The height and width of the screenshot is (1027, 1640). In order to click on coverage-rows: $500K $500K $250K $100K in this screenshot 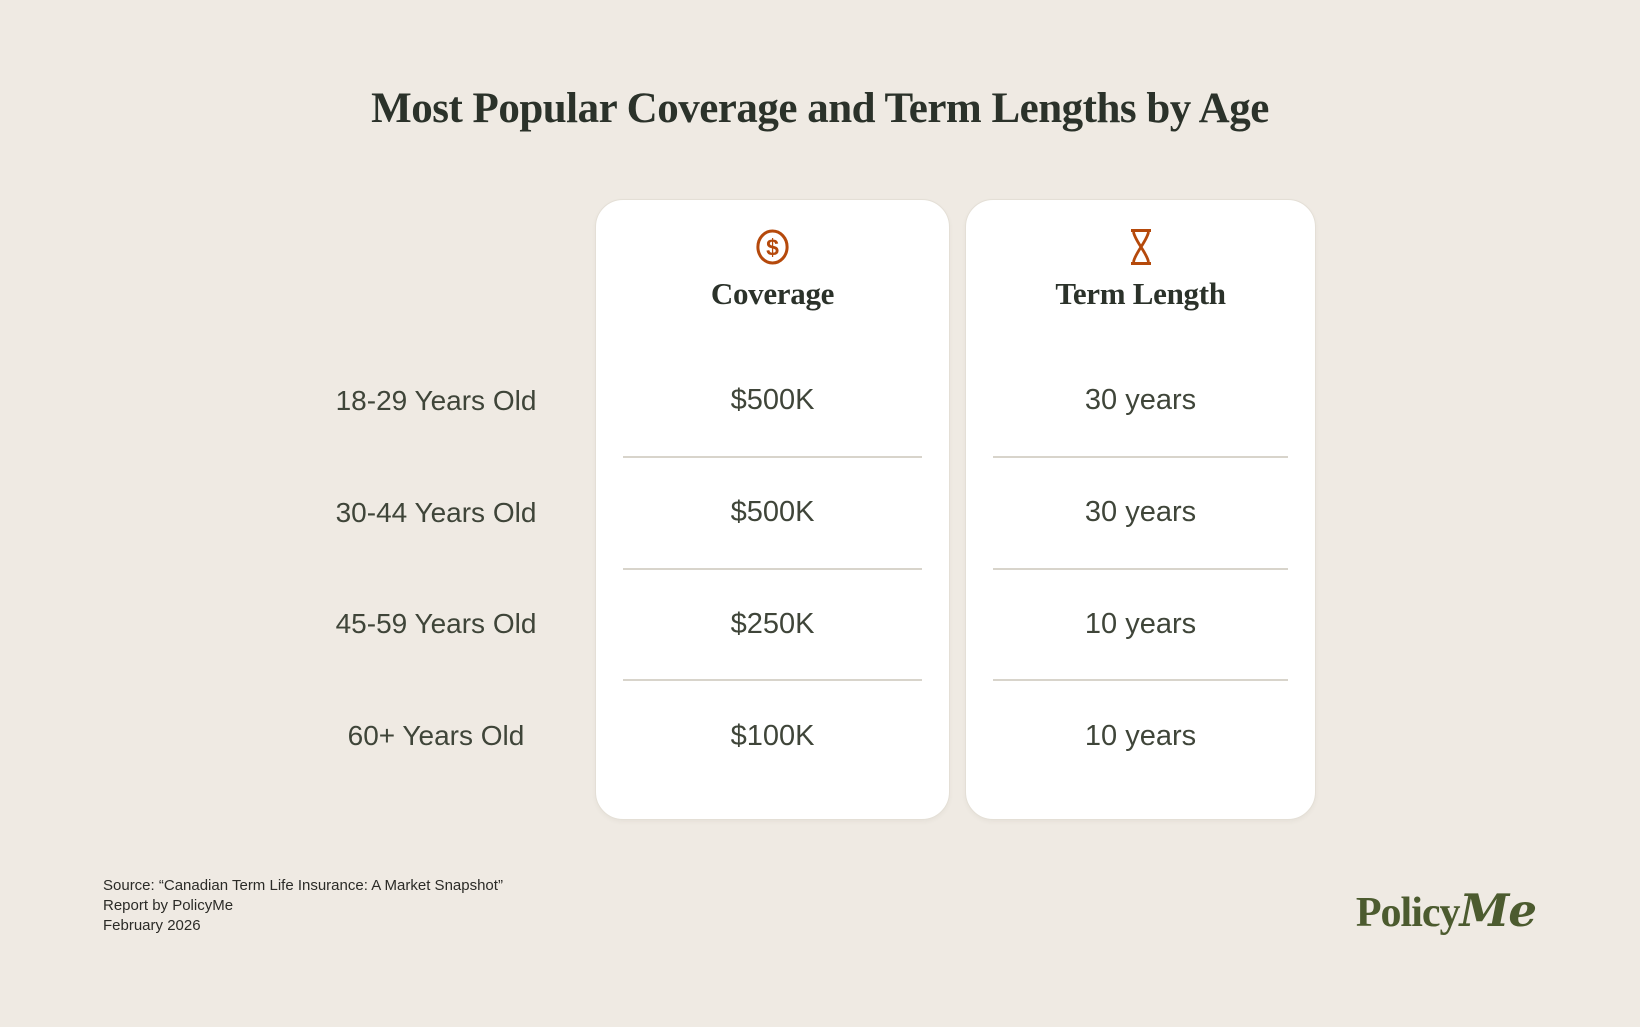, I will do `click(772, 568)`.